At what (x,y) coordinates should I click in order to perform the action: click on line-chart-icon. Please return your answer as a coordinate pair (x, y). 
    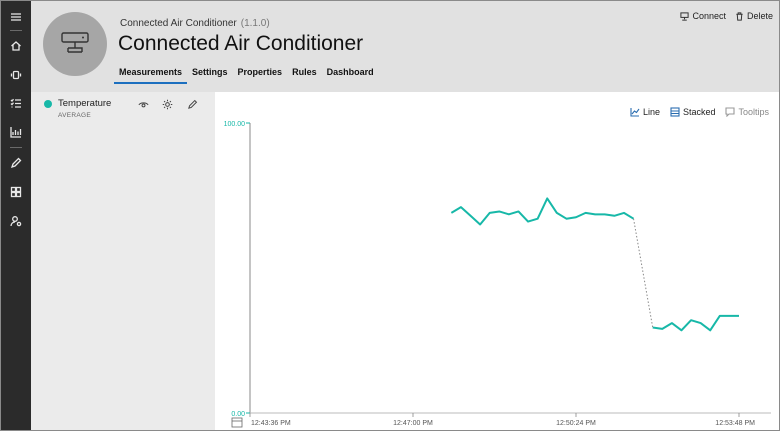
    Looking at the image, I should click on (635, 112).